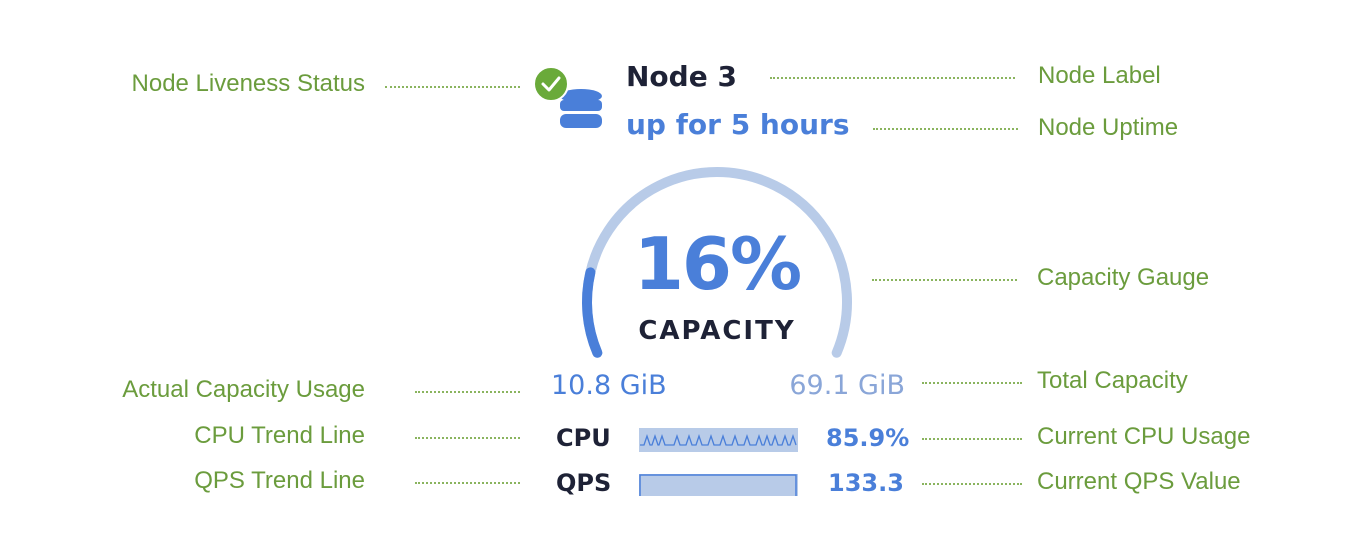 The image size is (1348, 548). What do you see at coordinates (279, 435) in the screenshot?
I see `annotation-cpu-trend: CPU Trend Line` at bounding box center [279, 435].